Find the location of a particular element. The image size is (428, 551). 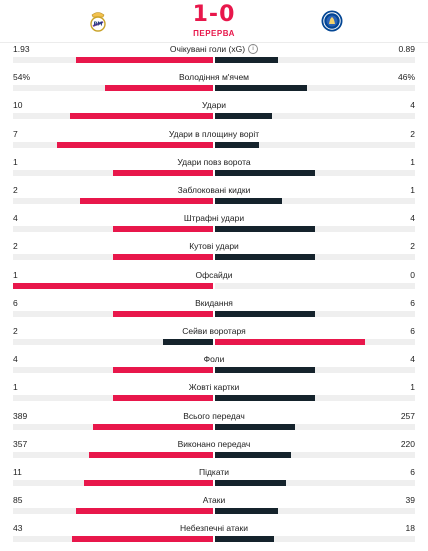

stat-label-text: Підкати is located at coordinates (214, 472).